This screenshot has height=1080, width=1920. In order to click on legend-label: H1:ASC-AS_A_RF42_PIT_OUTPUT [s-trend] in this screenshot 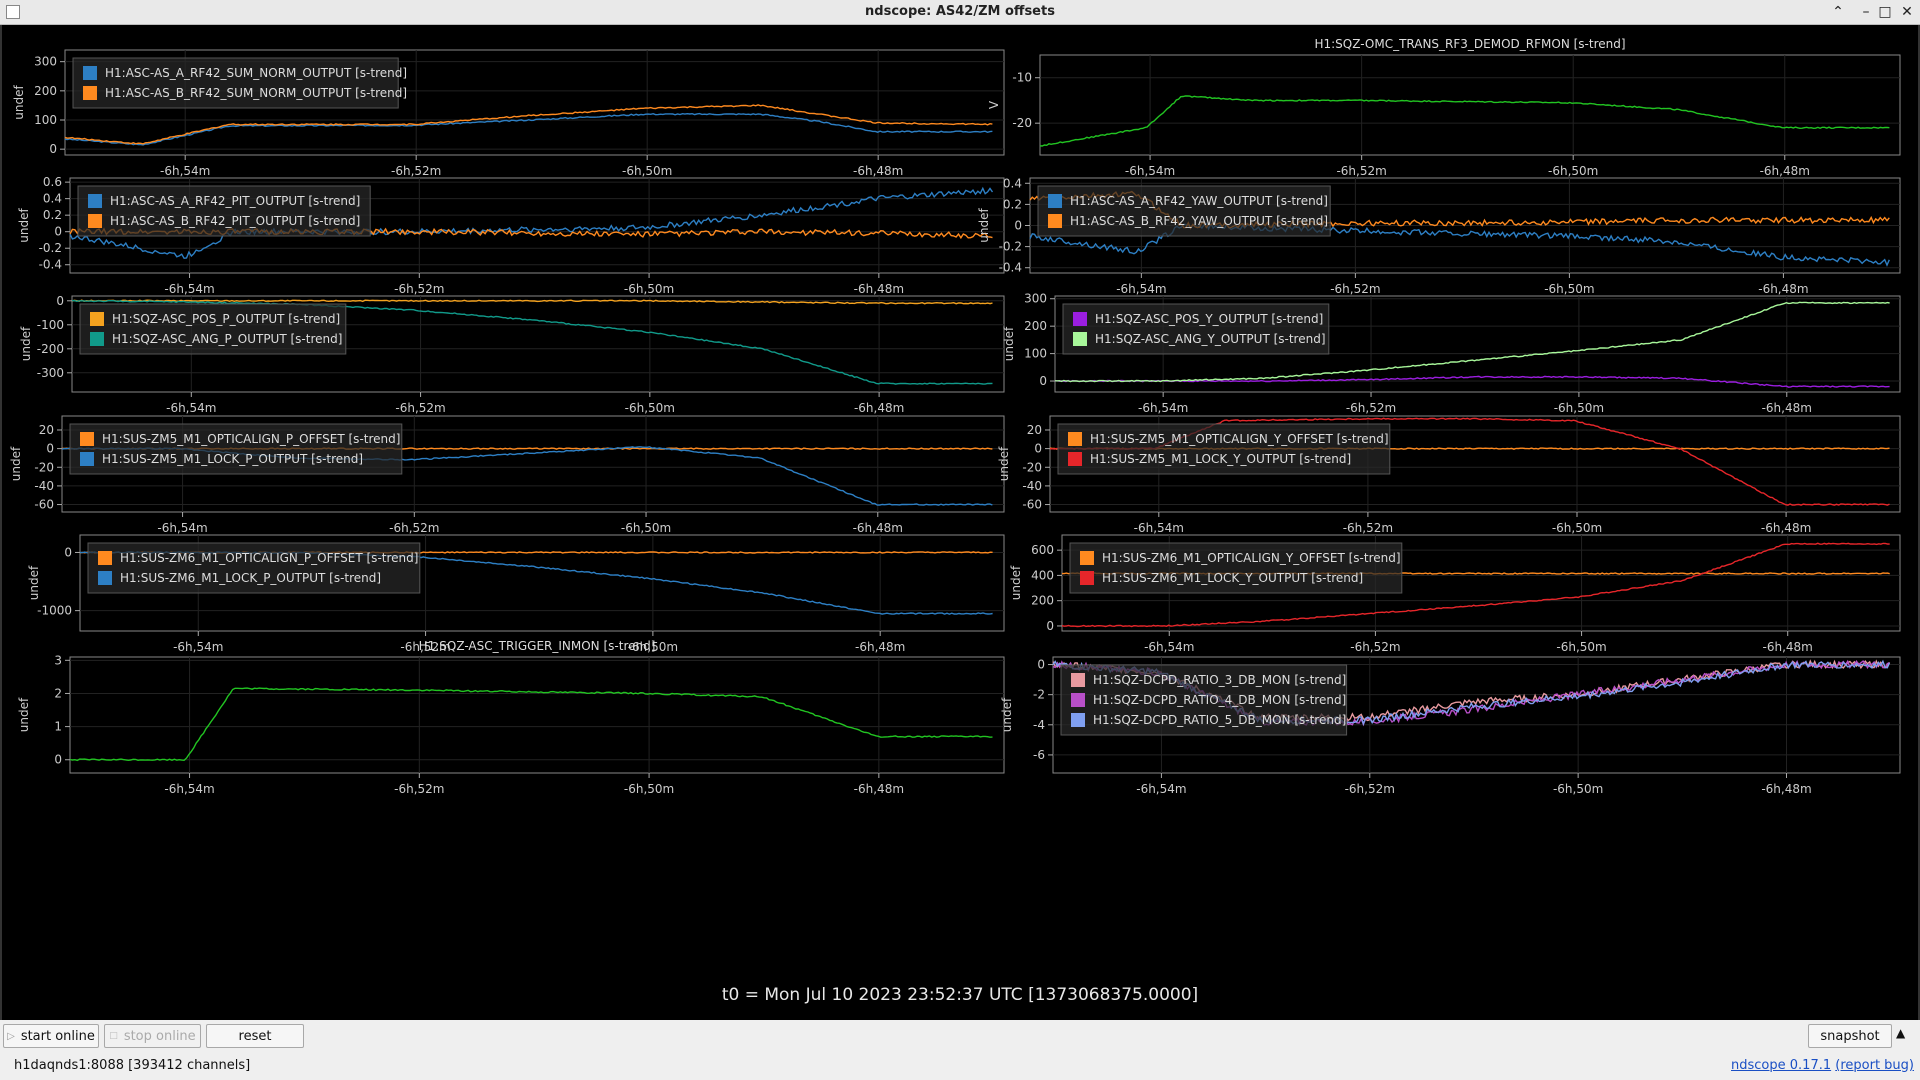, I will do `click(235, 201)`.